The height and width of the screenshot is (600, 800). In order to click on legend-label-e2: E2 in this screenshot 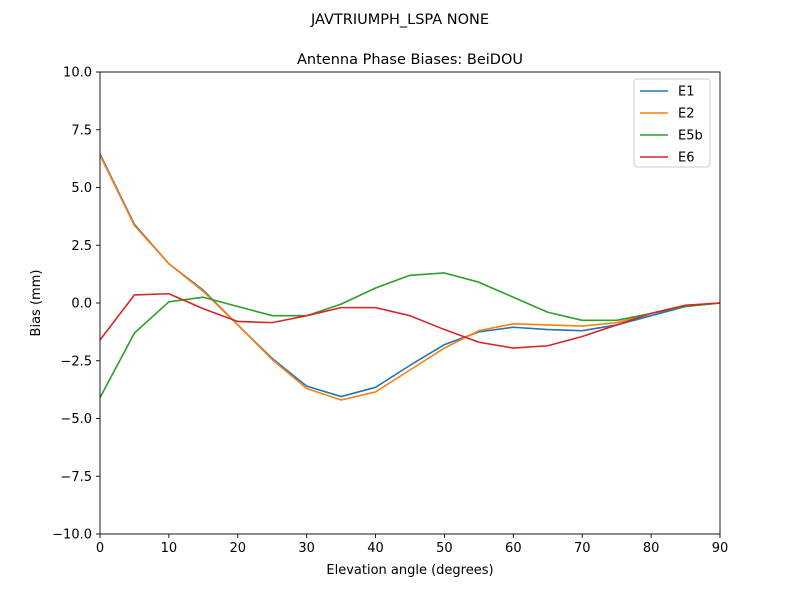, I will do `click(686, 114)`.